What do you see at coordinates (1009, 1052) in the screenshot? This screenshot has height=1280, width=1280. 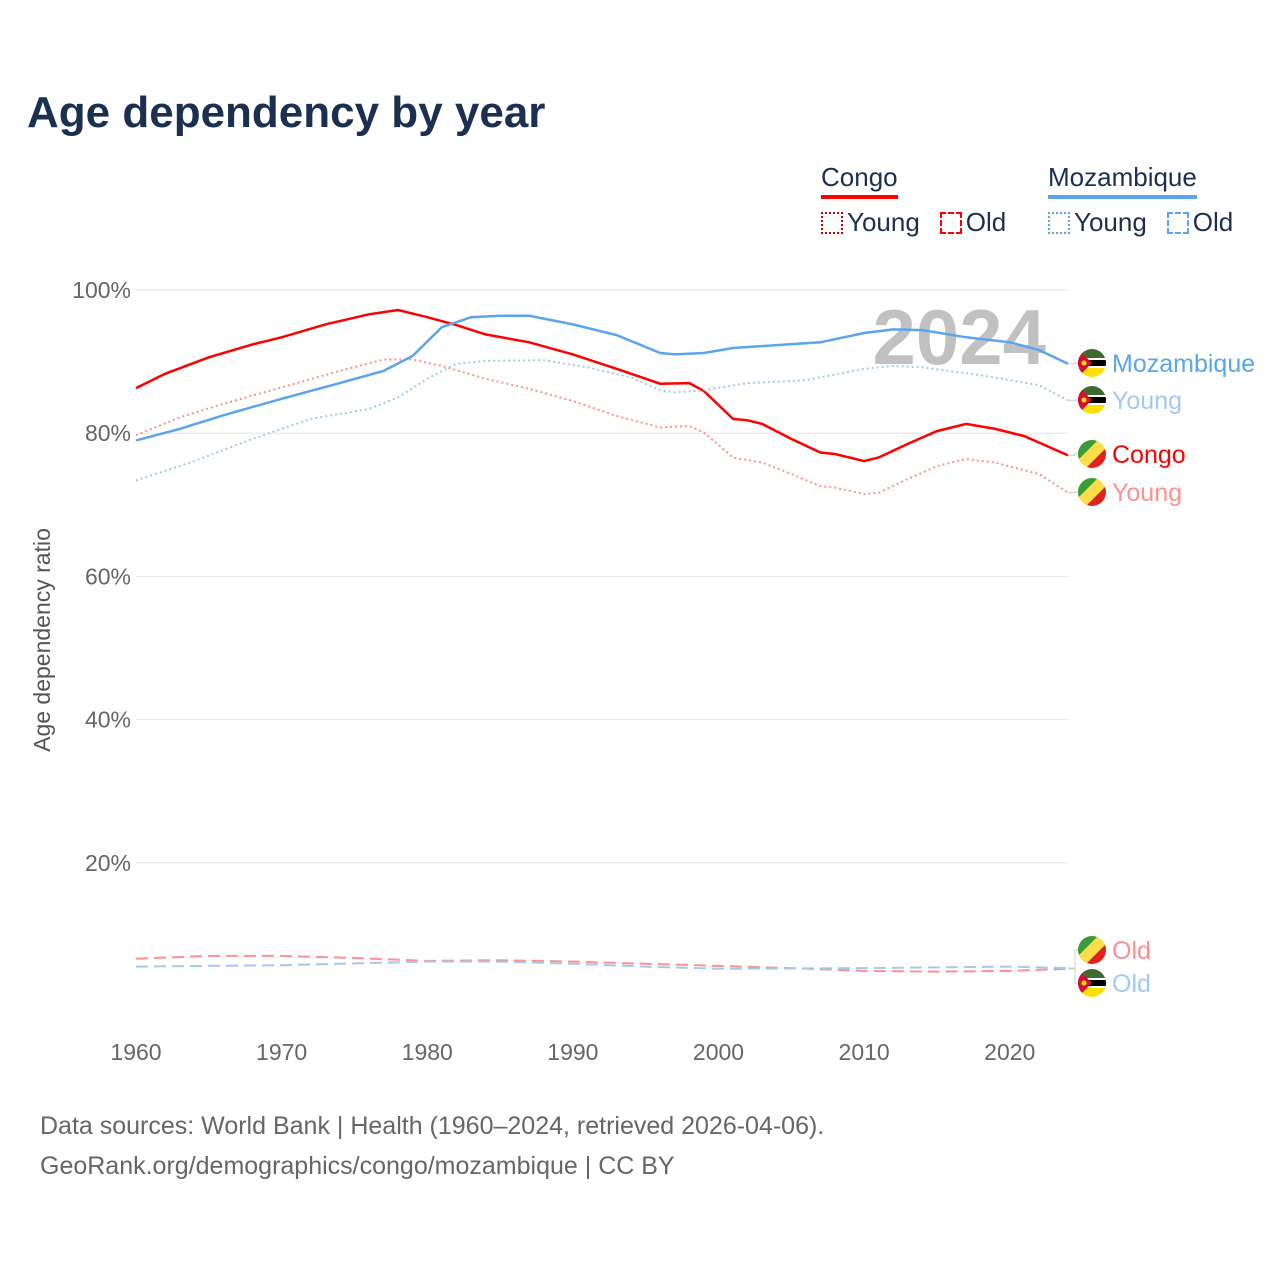 I see `x-tick-label: 2020` at bounding box center [1009, 1052].